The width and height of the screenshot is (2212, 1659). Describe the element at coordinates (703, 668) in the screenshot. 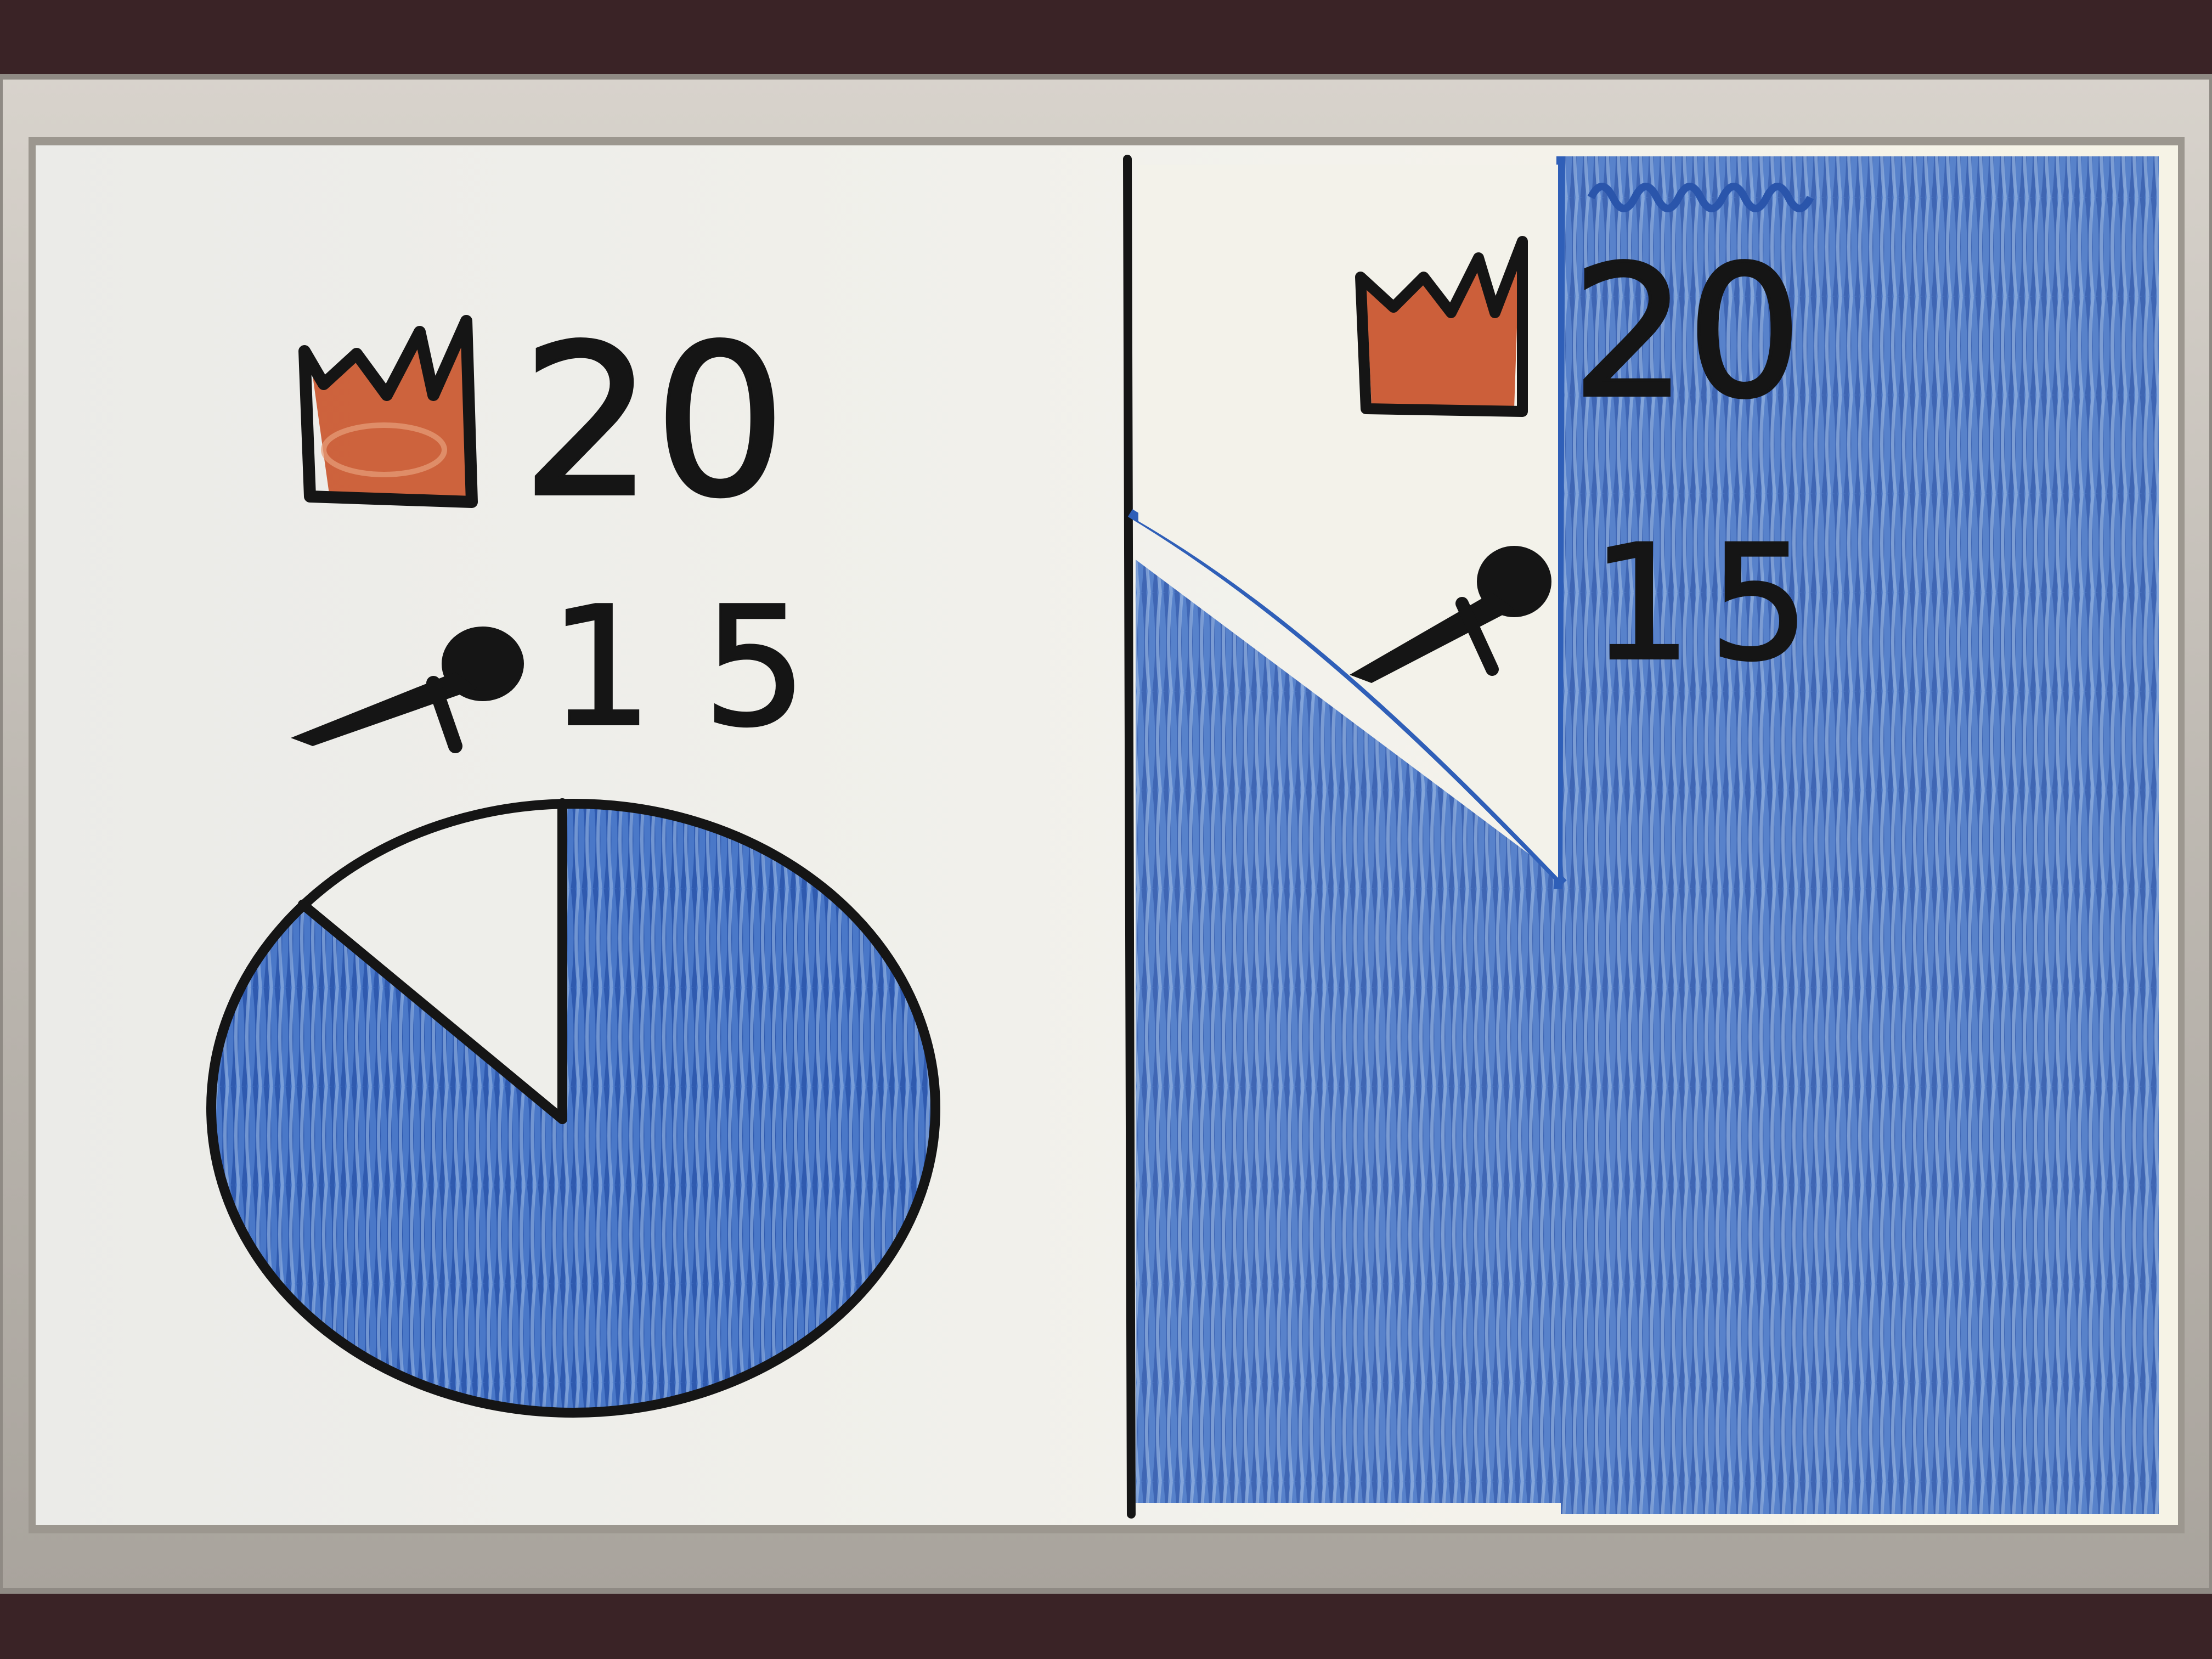

I see `left-pin-value: 15` at that location.